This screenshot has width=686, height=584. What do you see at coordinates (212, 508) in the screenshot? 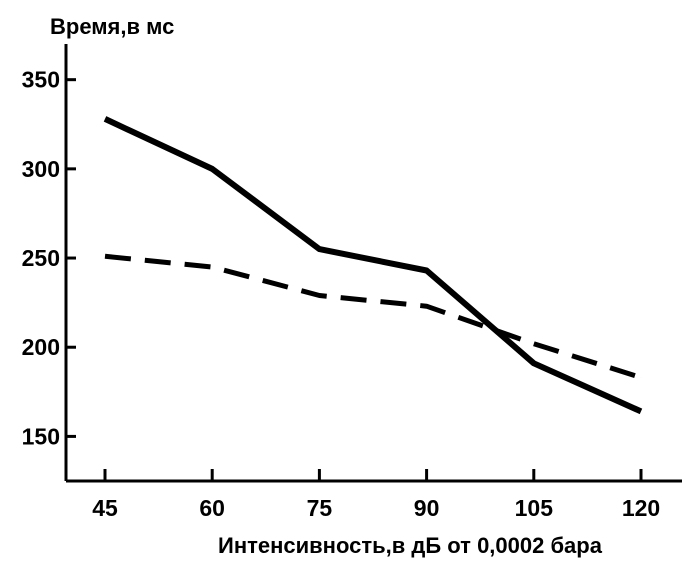
I see `x-tick-label: 60` at bounding box center [212, 508].